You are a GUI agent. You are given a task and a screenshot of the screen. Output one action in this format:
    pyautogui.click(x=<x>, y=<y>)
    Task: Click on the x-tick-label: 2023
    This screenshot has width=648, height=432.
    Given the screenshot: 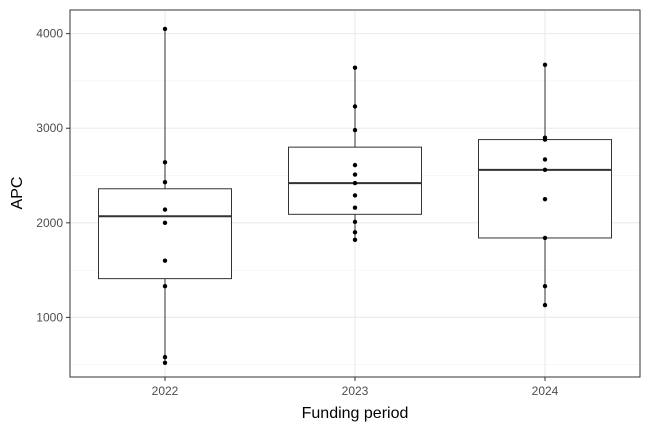 What is the action you would take?
    pyautogui.click(x=355, y=391)
    